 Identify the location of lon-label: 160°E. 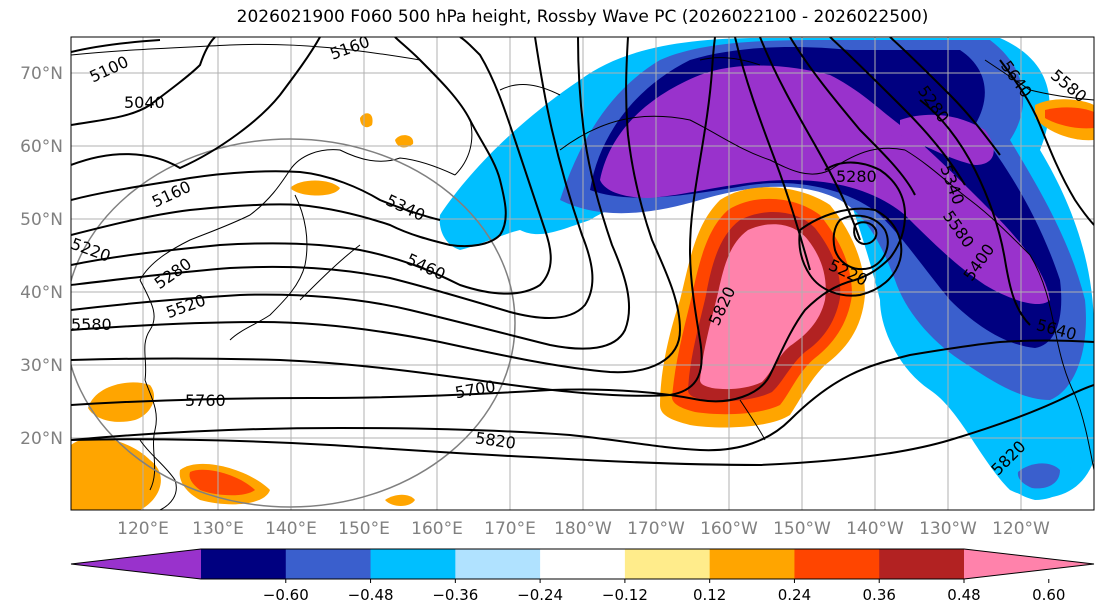
(437, 529).